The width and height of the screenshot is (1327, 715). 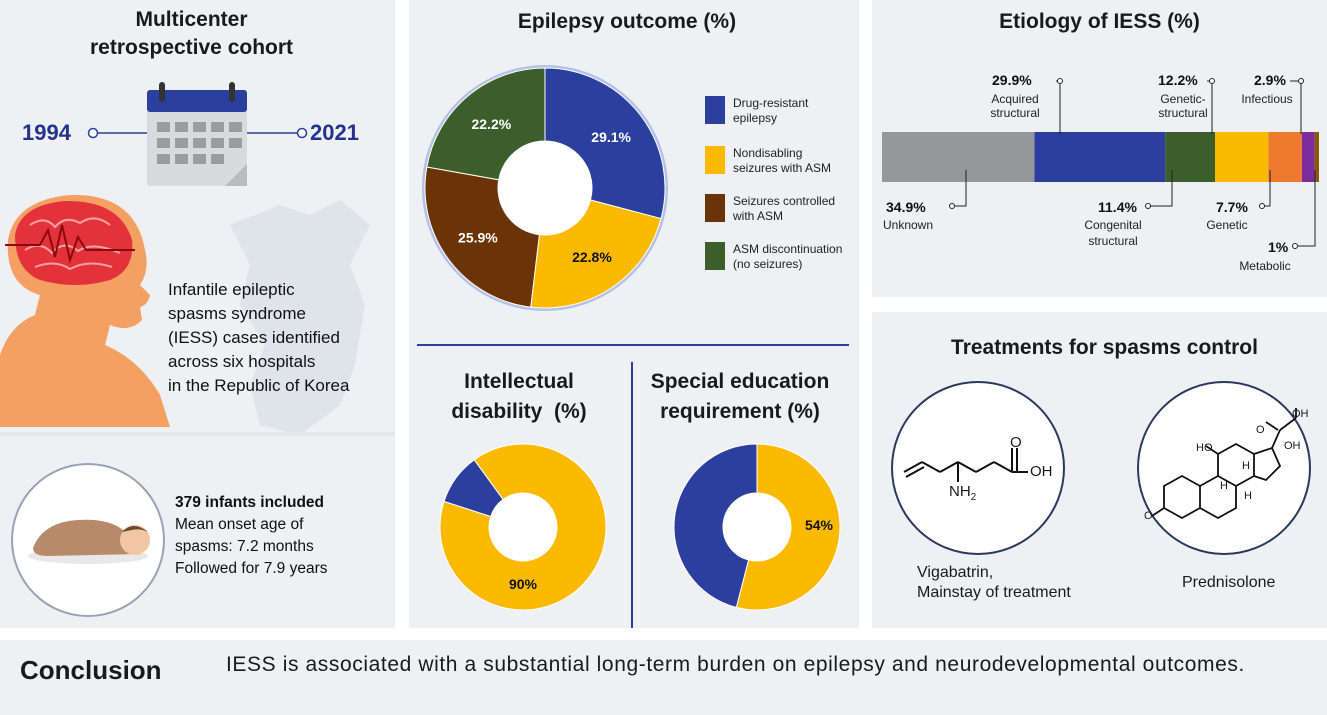 I want to click on treatments-title: Treatments for spasms control, so click(x=1104, y=347).